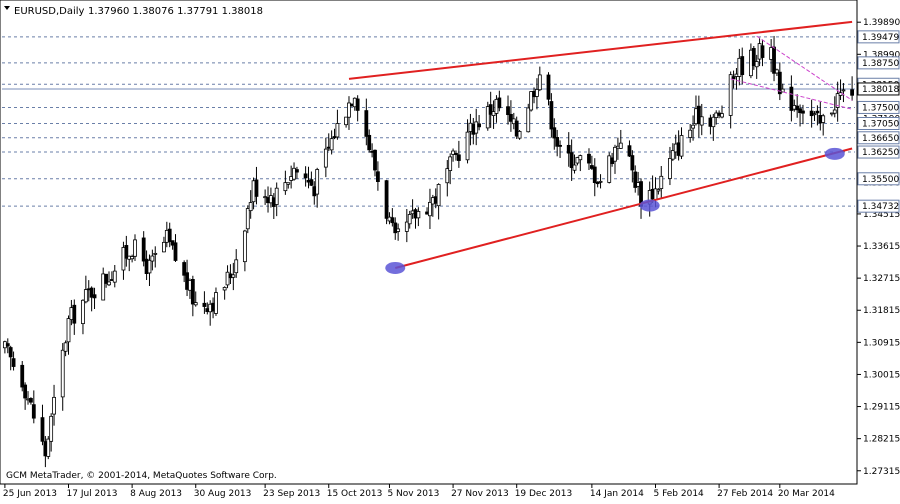  Describe the element at coordinates (7, 8) in the screenshot. I see `chart-menu-arrow-icon` at that location.